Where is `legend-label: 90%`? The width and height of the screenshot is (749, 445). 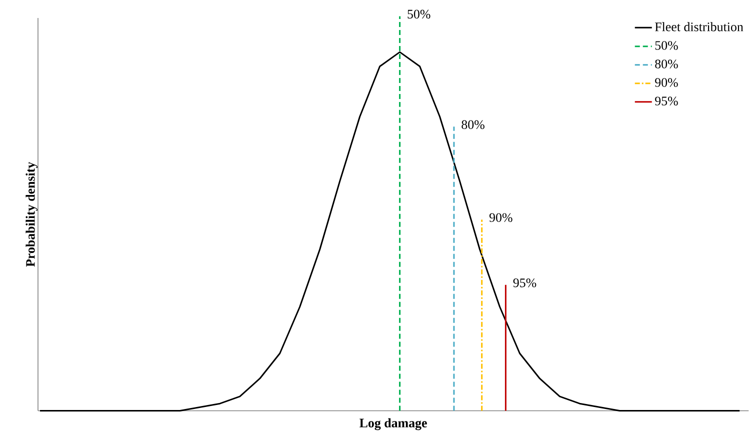 legend-label: 90% is located at coordinates (666, 83).